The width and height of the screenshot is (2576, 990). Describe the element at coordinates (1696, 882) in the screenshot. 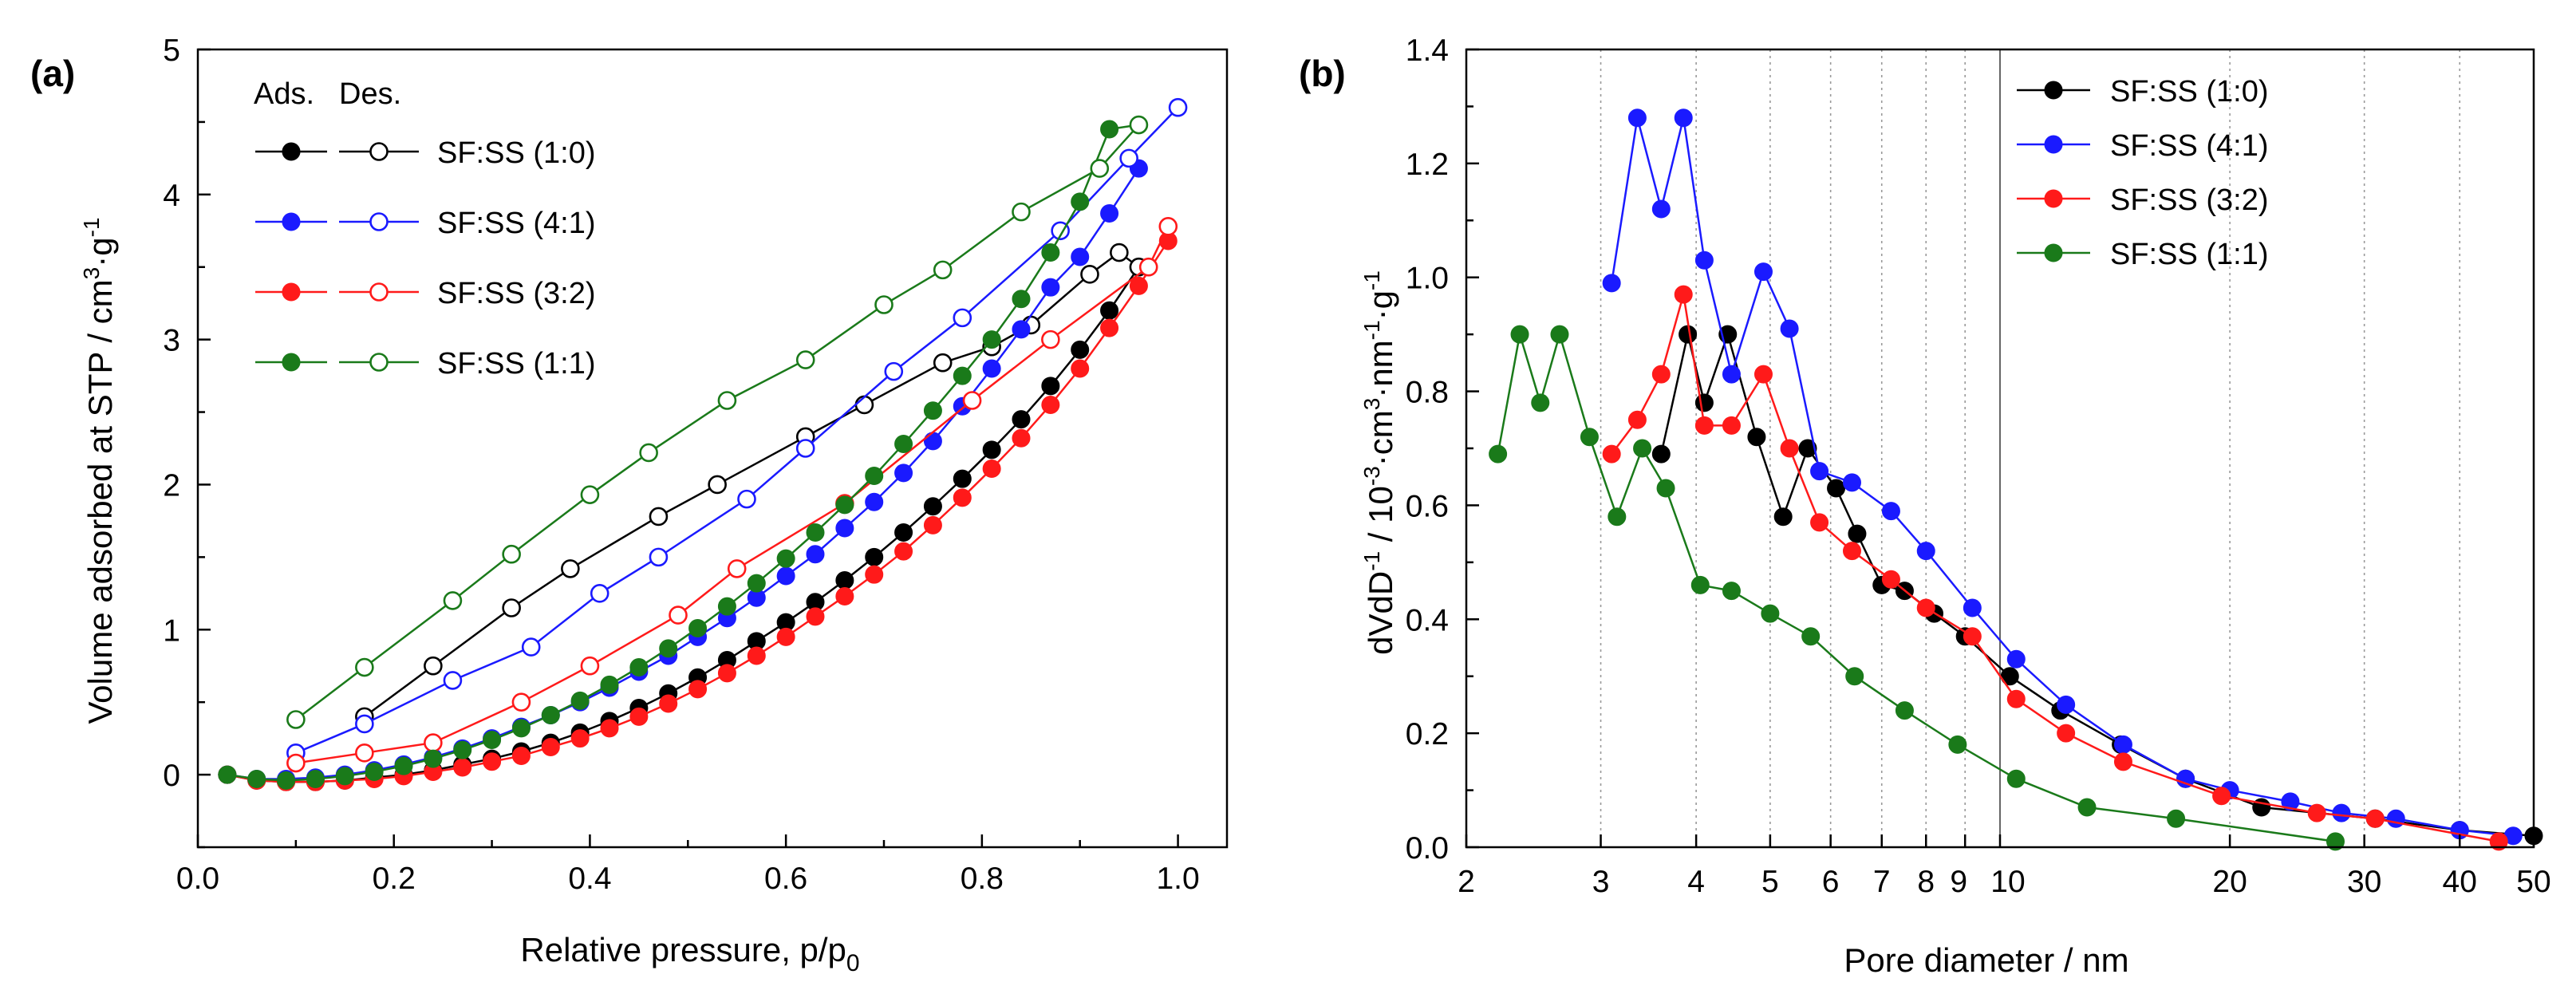

I see `panel-b-x-tick-label: 4` at that location.